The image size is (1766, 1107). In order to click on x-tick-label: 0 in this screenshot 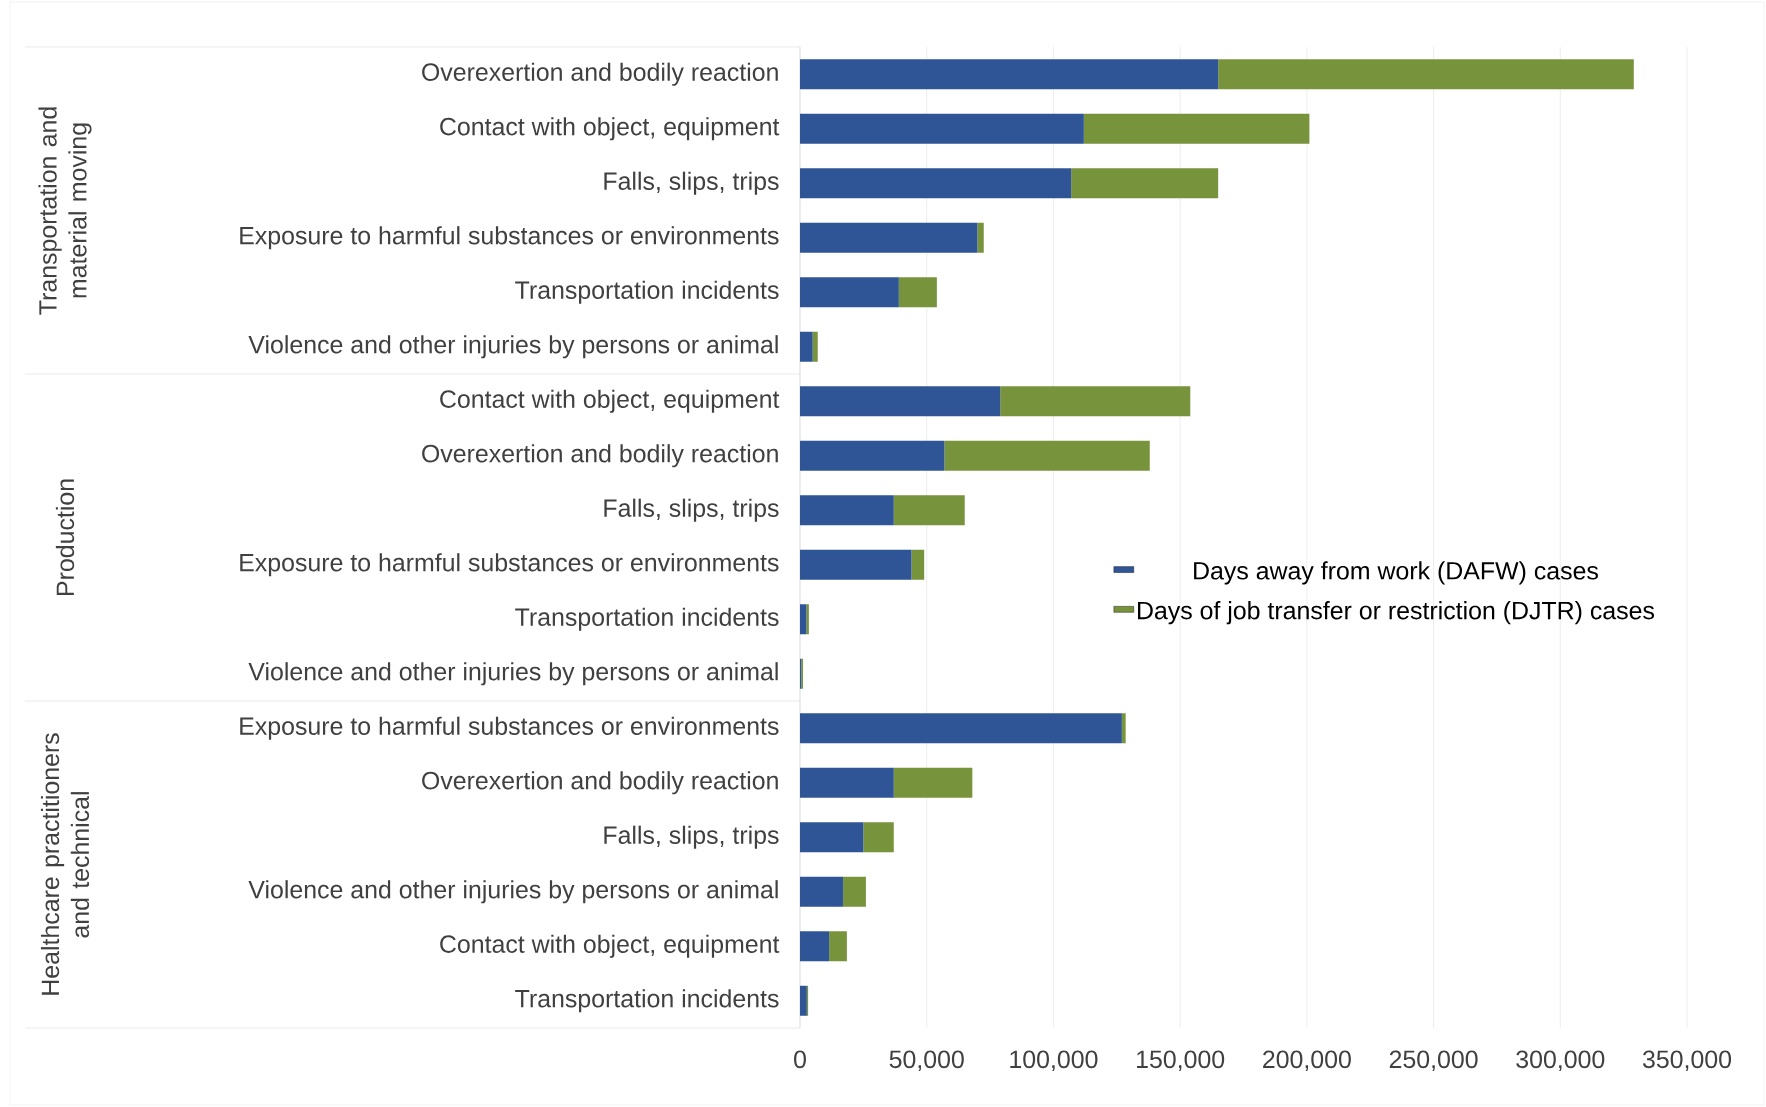, I will do `click(800, 1059)`.